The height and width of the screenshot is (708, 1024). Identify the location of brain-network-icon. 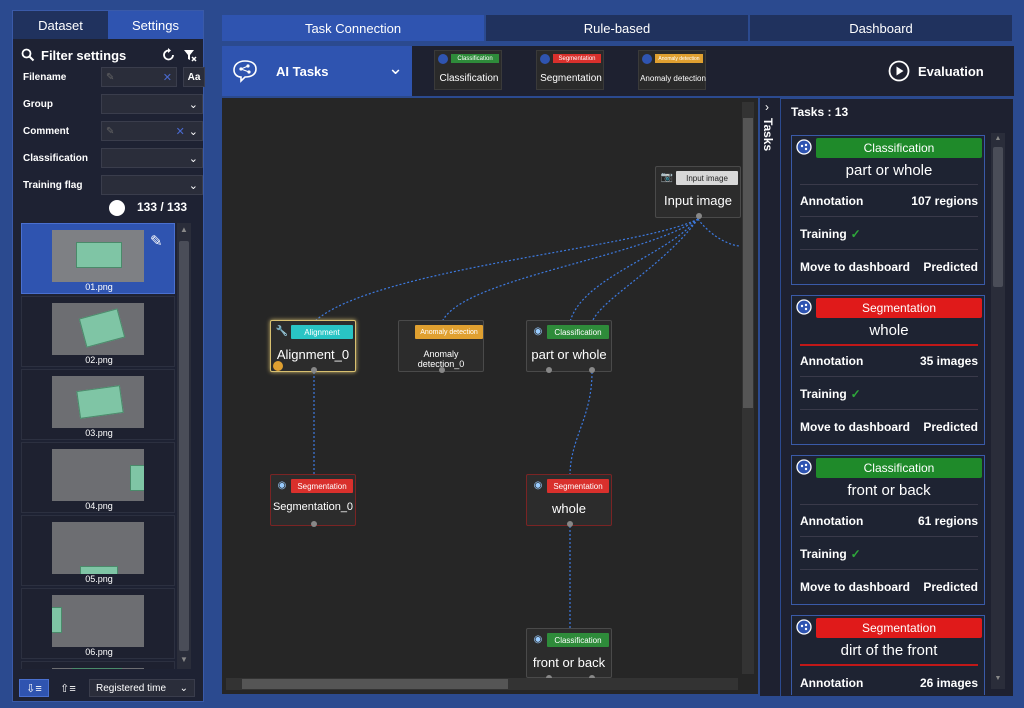
(245, 71).